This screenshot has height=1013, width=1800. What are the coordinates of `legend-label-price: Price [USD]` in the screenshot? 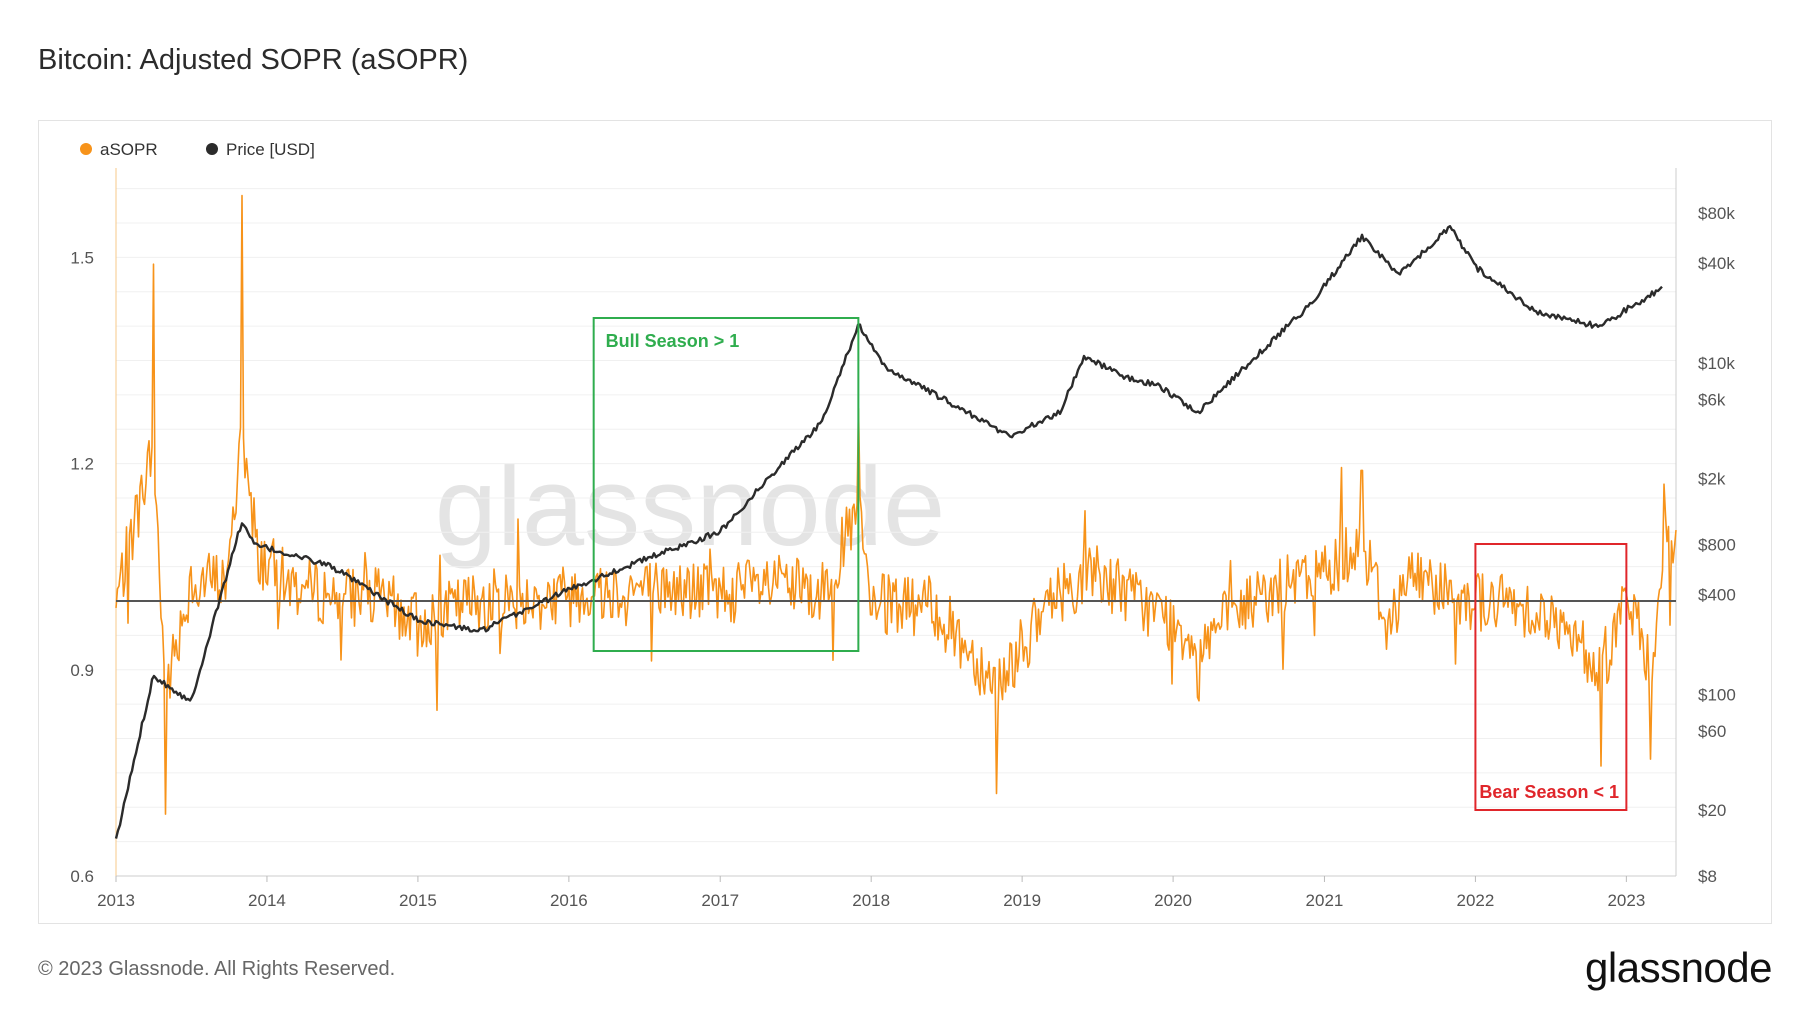 It's located at (270, 149).